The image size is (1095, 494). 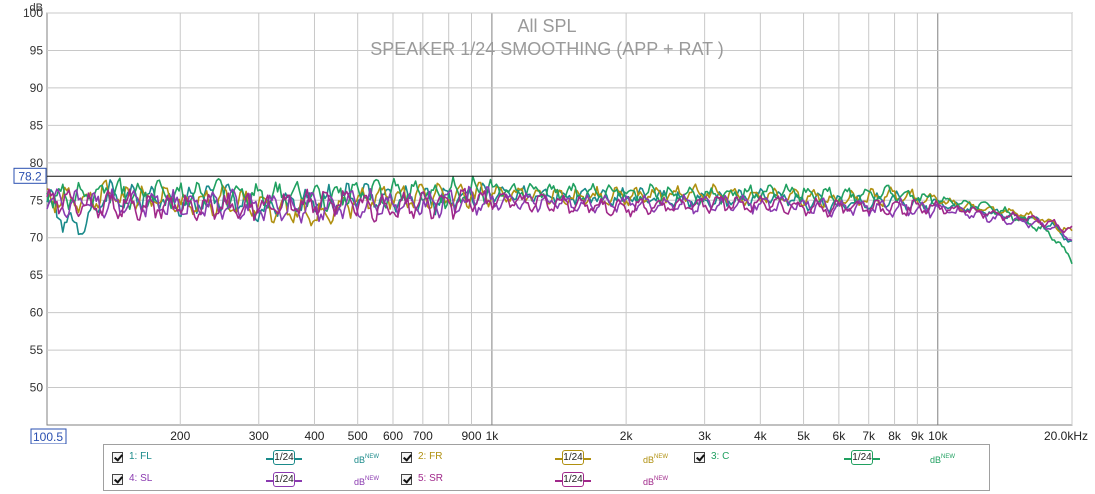 I want to click on y-tick-label: 100, so click(x=33, y=13).